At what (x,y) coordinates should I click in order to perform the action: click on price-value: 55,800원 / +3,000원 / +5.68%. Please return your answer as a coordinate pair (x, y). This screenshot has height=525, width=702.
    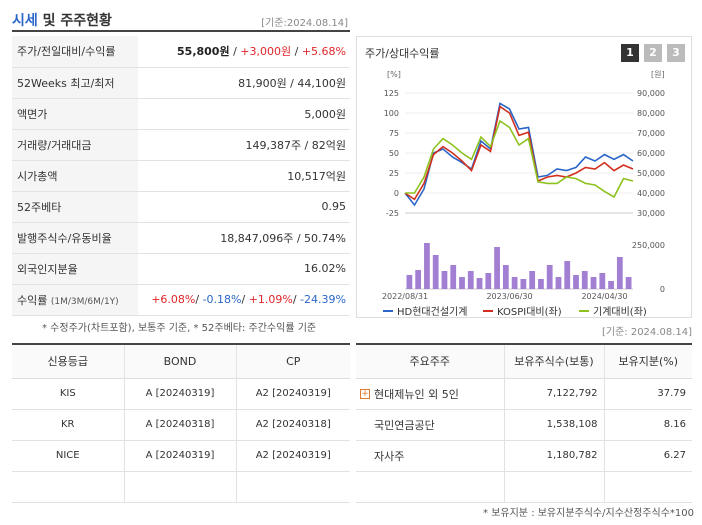
    Looking at the image, I should click on (244, 52).